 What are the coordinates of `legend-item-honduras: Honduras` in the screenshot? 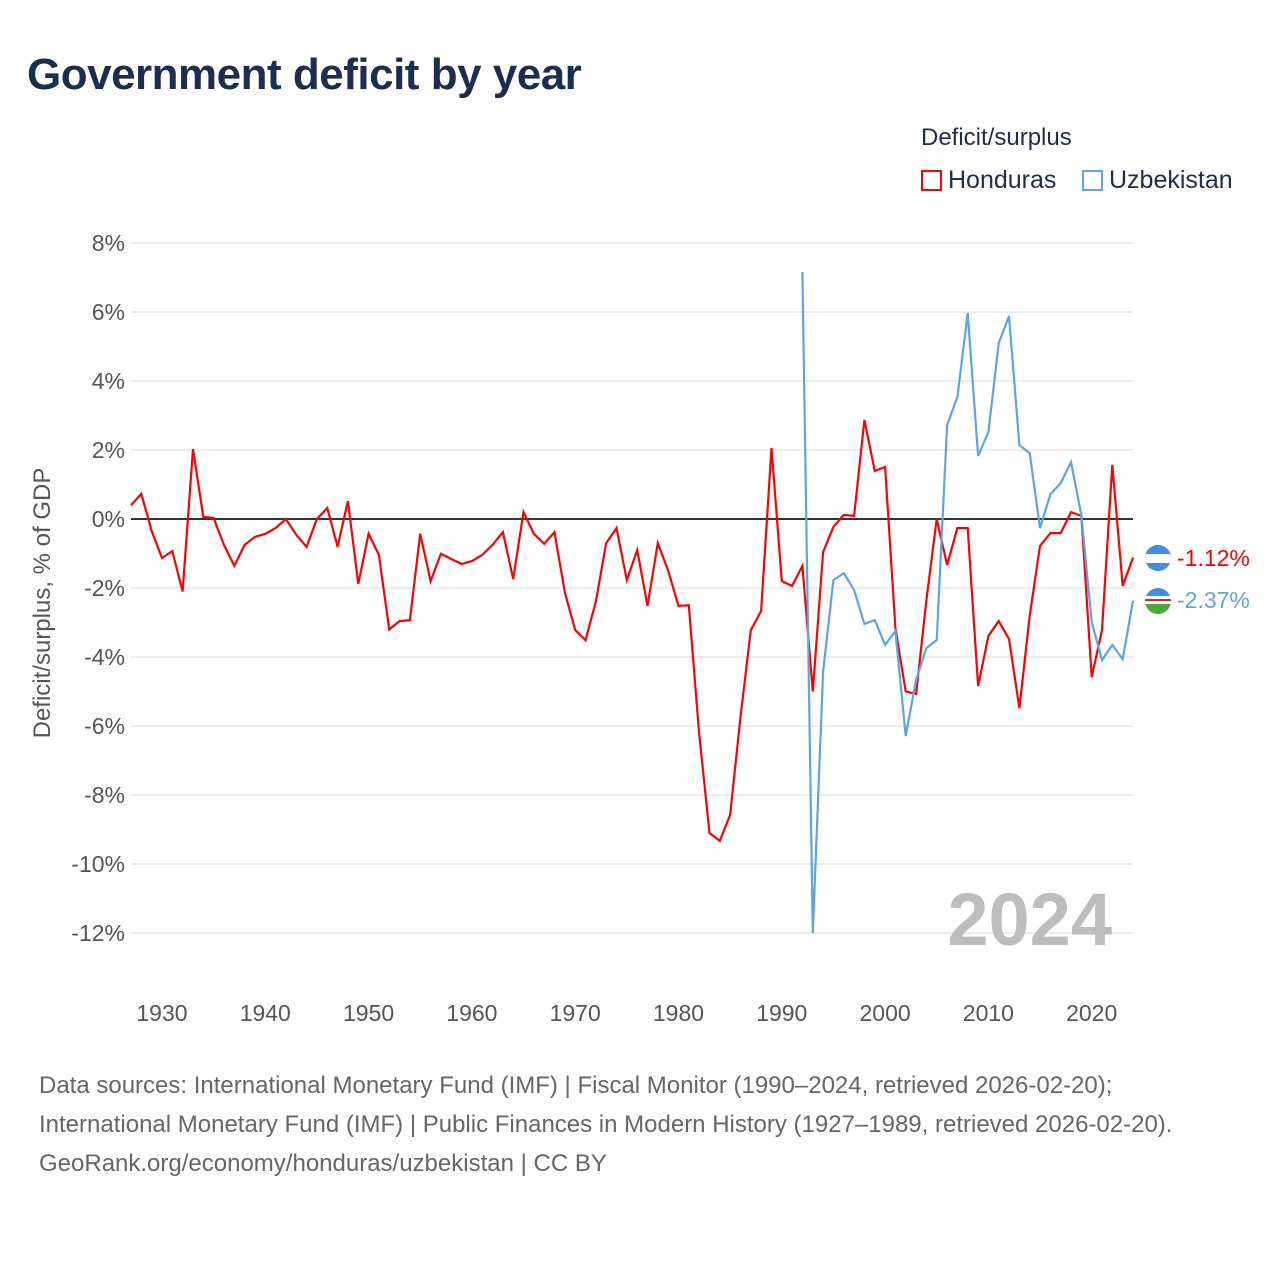 It's located at (988, 180).